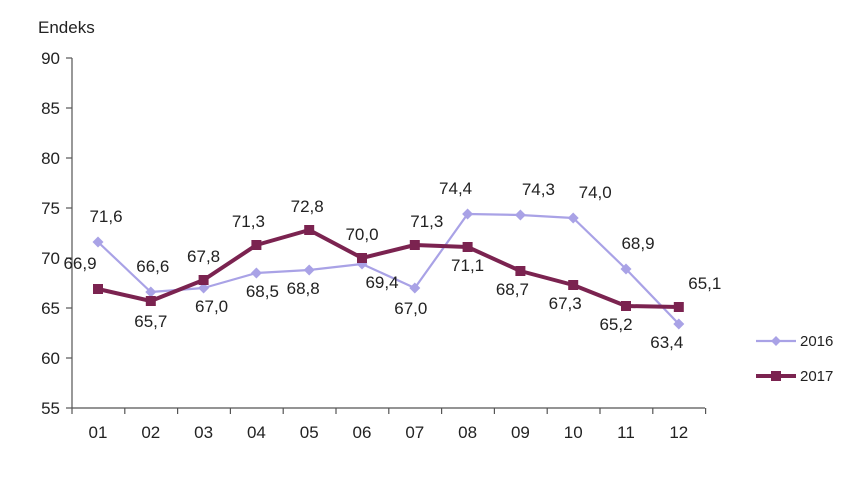 The image size is (860, 480). I want to click on data-label-2016: 69,4, so click(381, 282).